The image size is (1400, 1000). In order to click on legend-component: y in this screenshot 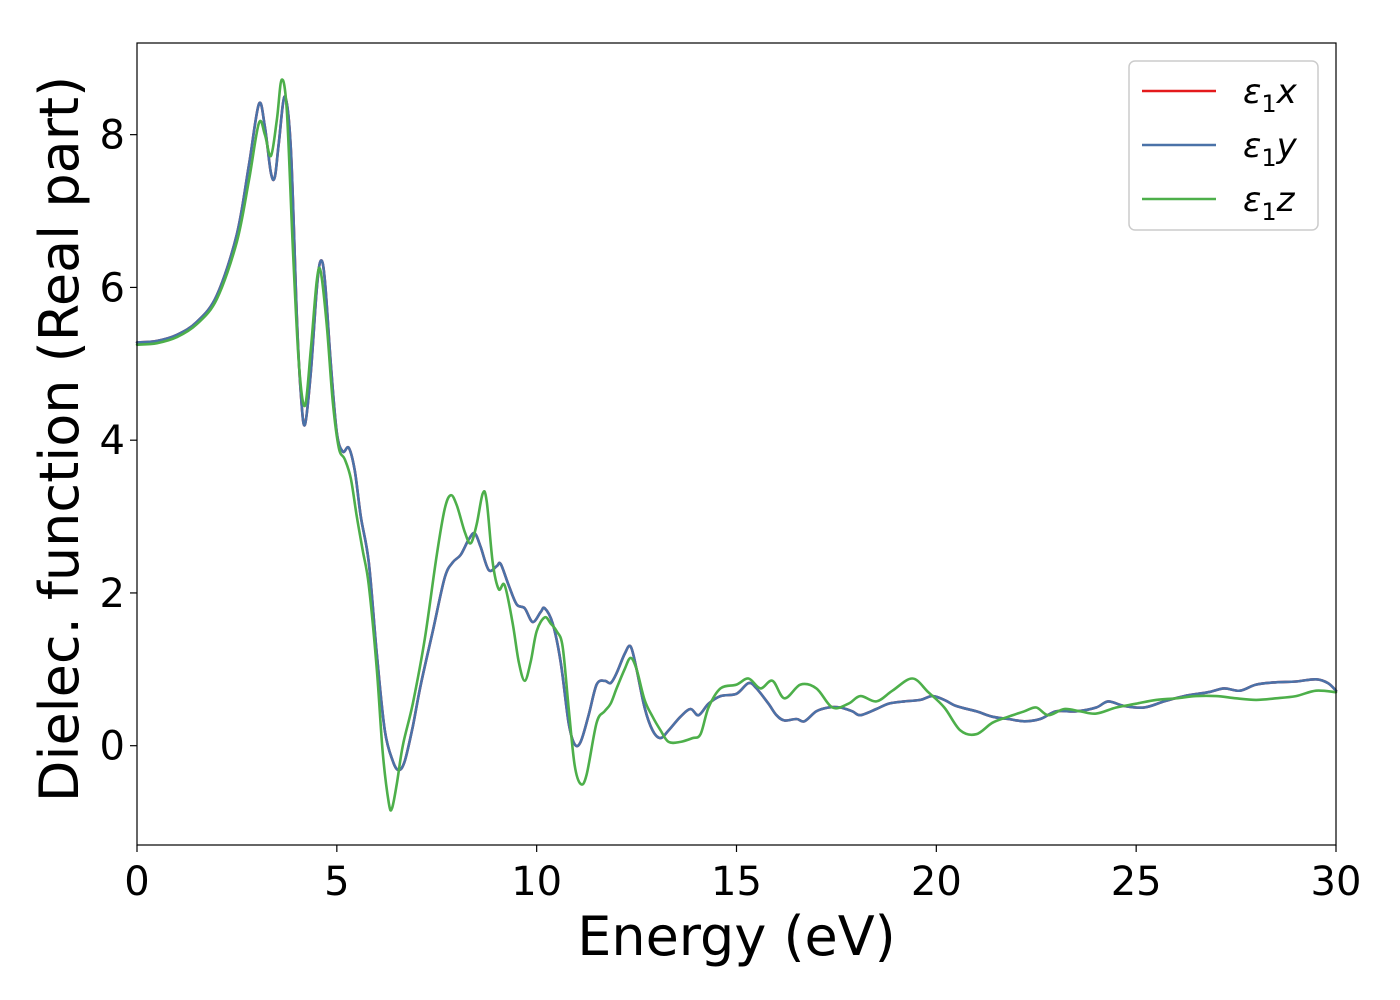, I will do `click(1287, 146)`.